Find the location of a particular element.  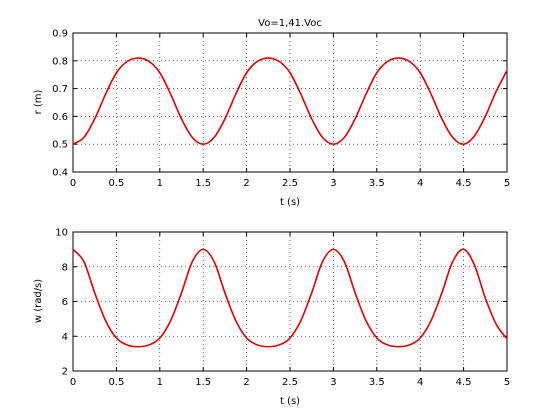

w-plot-xtick-label: 3.5 is located at coordinates (377, 382).